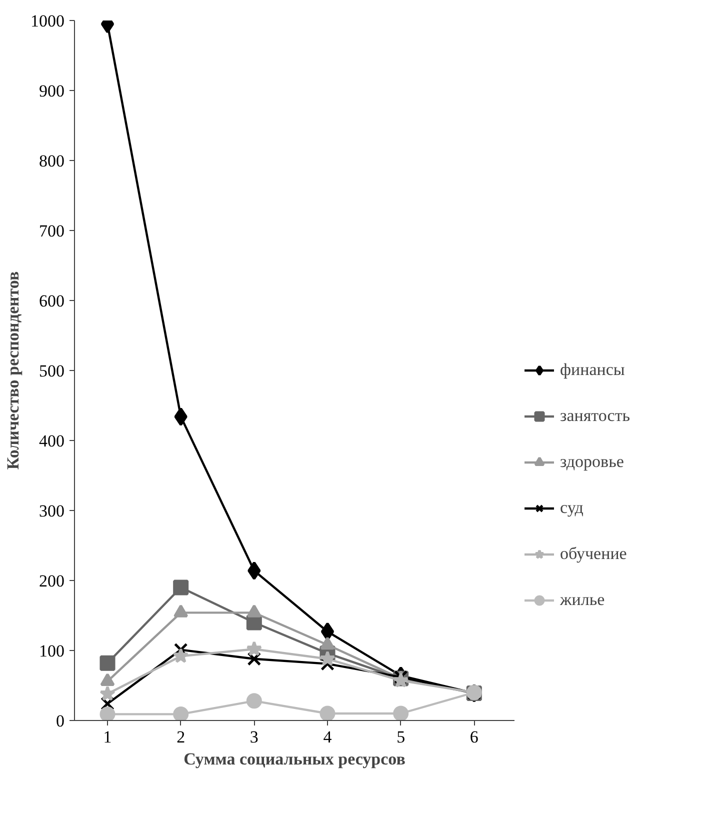 The height and width of the screenshot is (815, 718). I want to click on y-tick-label: 0, so click(60, 721).